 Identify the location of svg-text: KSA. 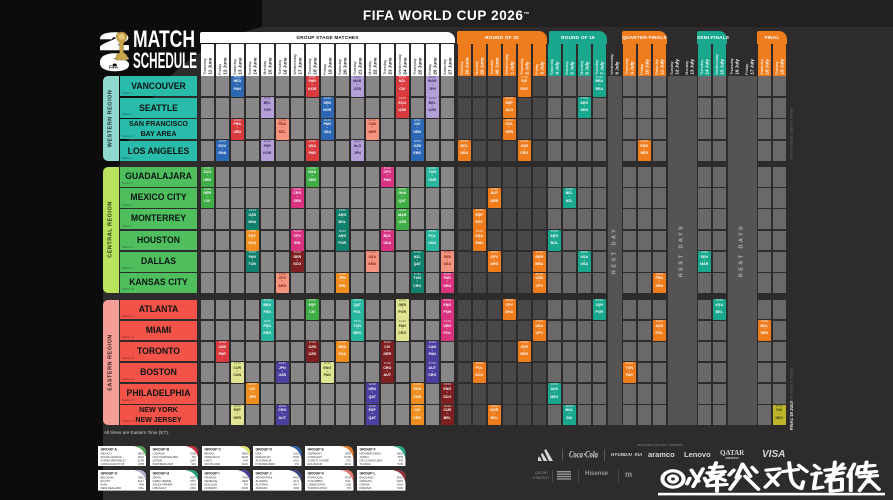
(193, 485).